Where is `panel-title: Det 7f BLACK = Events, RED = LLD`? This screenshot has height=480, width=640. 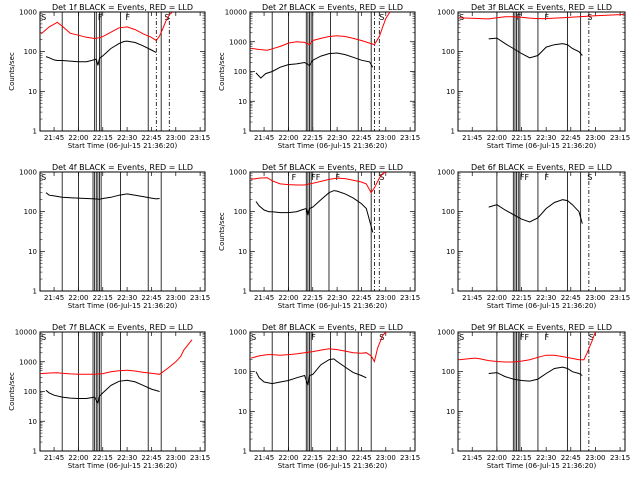 panel-title: Det 7f BLACK = Events, RED = LLD is located at coordinates (122, 327).